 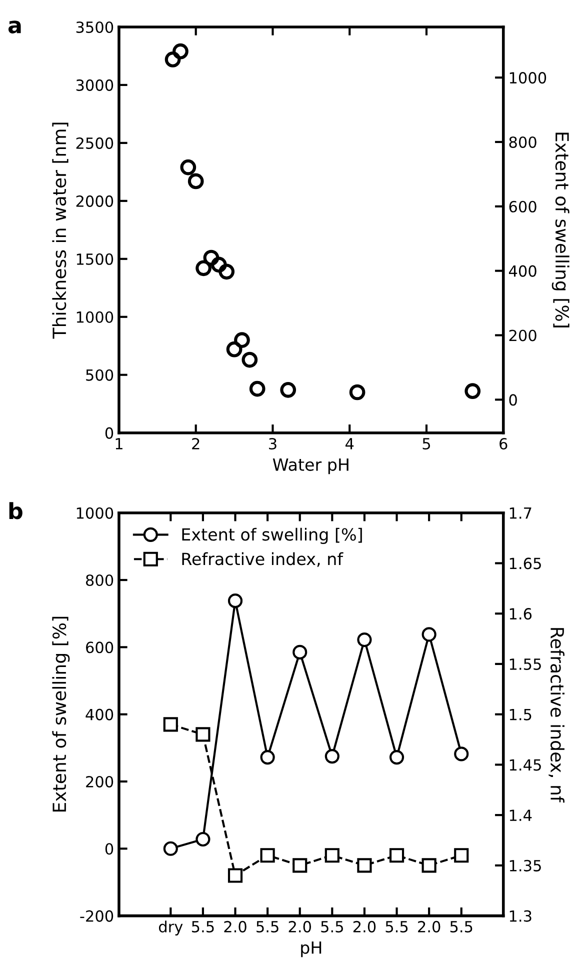 What do you see at coordinates (95, 27) in the screenshot?
I see `y-tick-label: 3500` at bounding box center [95, 27].